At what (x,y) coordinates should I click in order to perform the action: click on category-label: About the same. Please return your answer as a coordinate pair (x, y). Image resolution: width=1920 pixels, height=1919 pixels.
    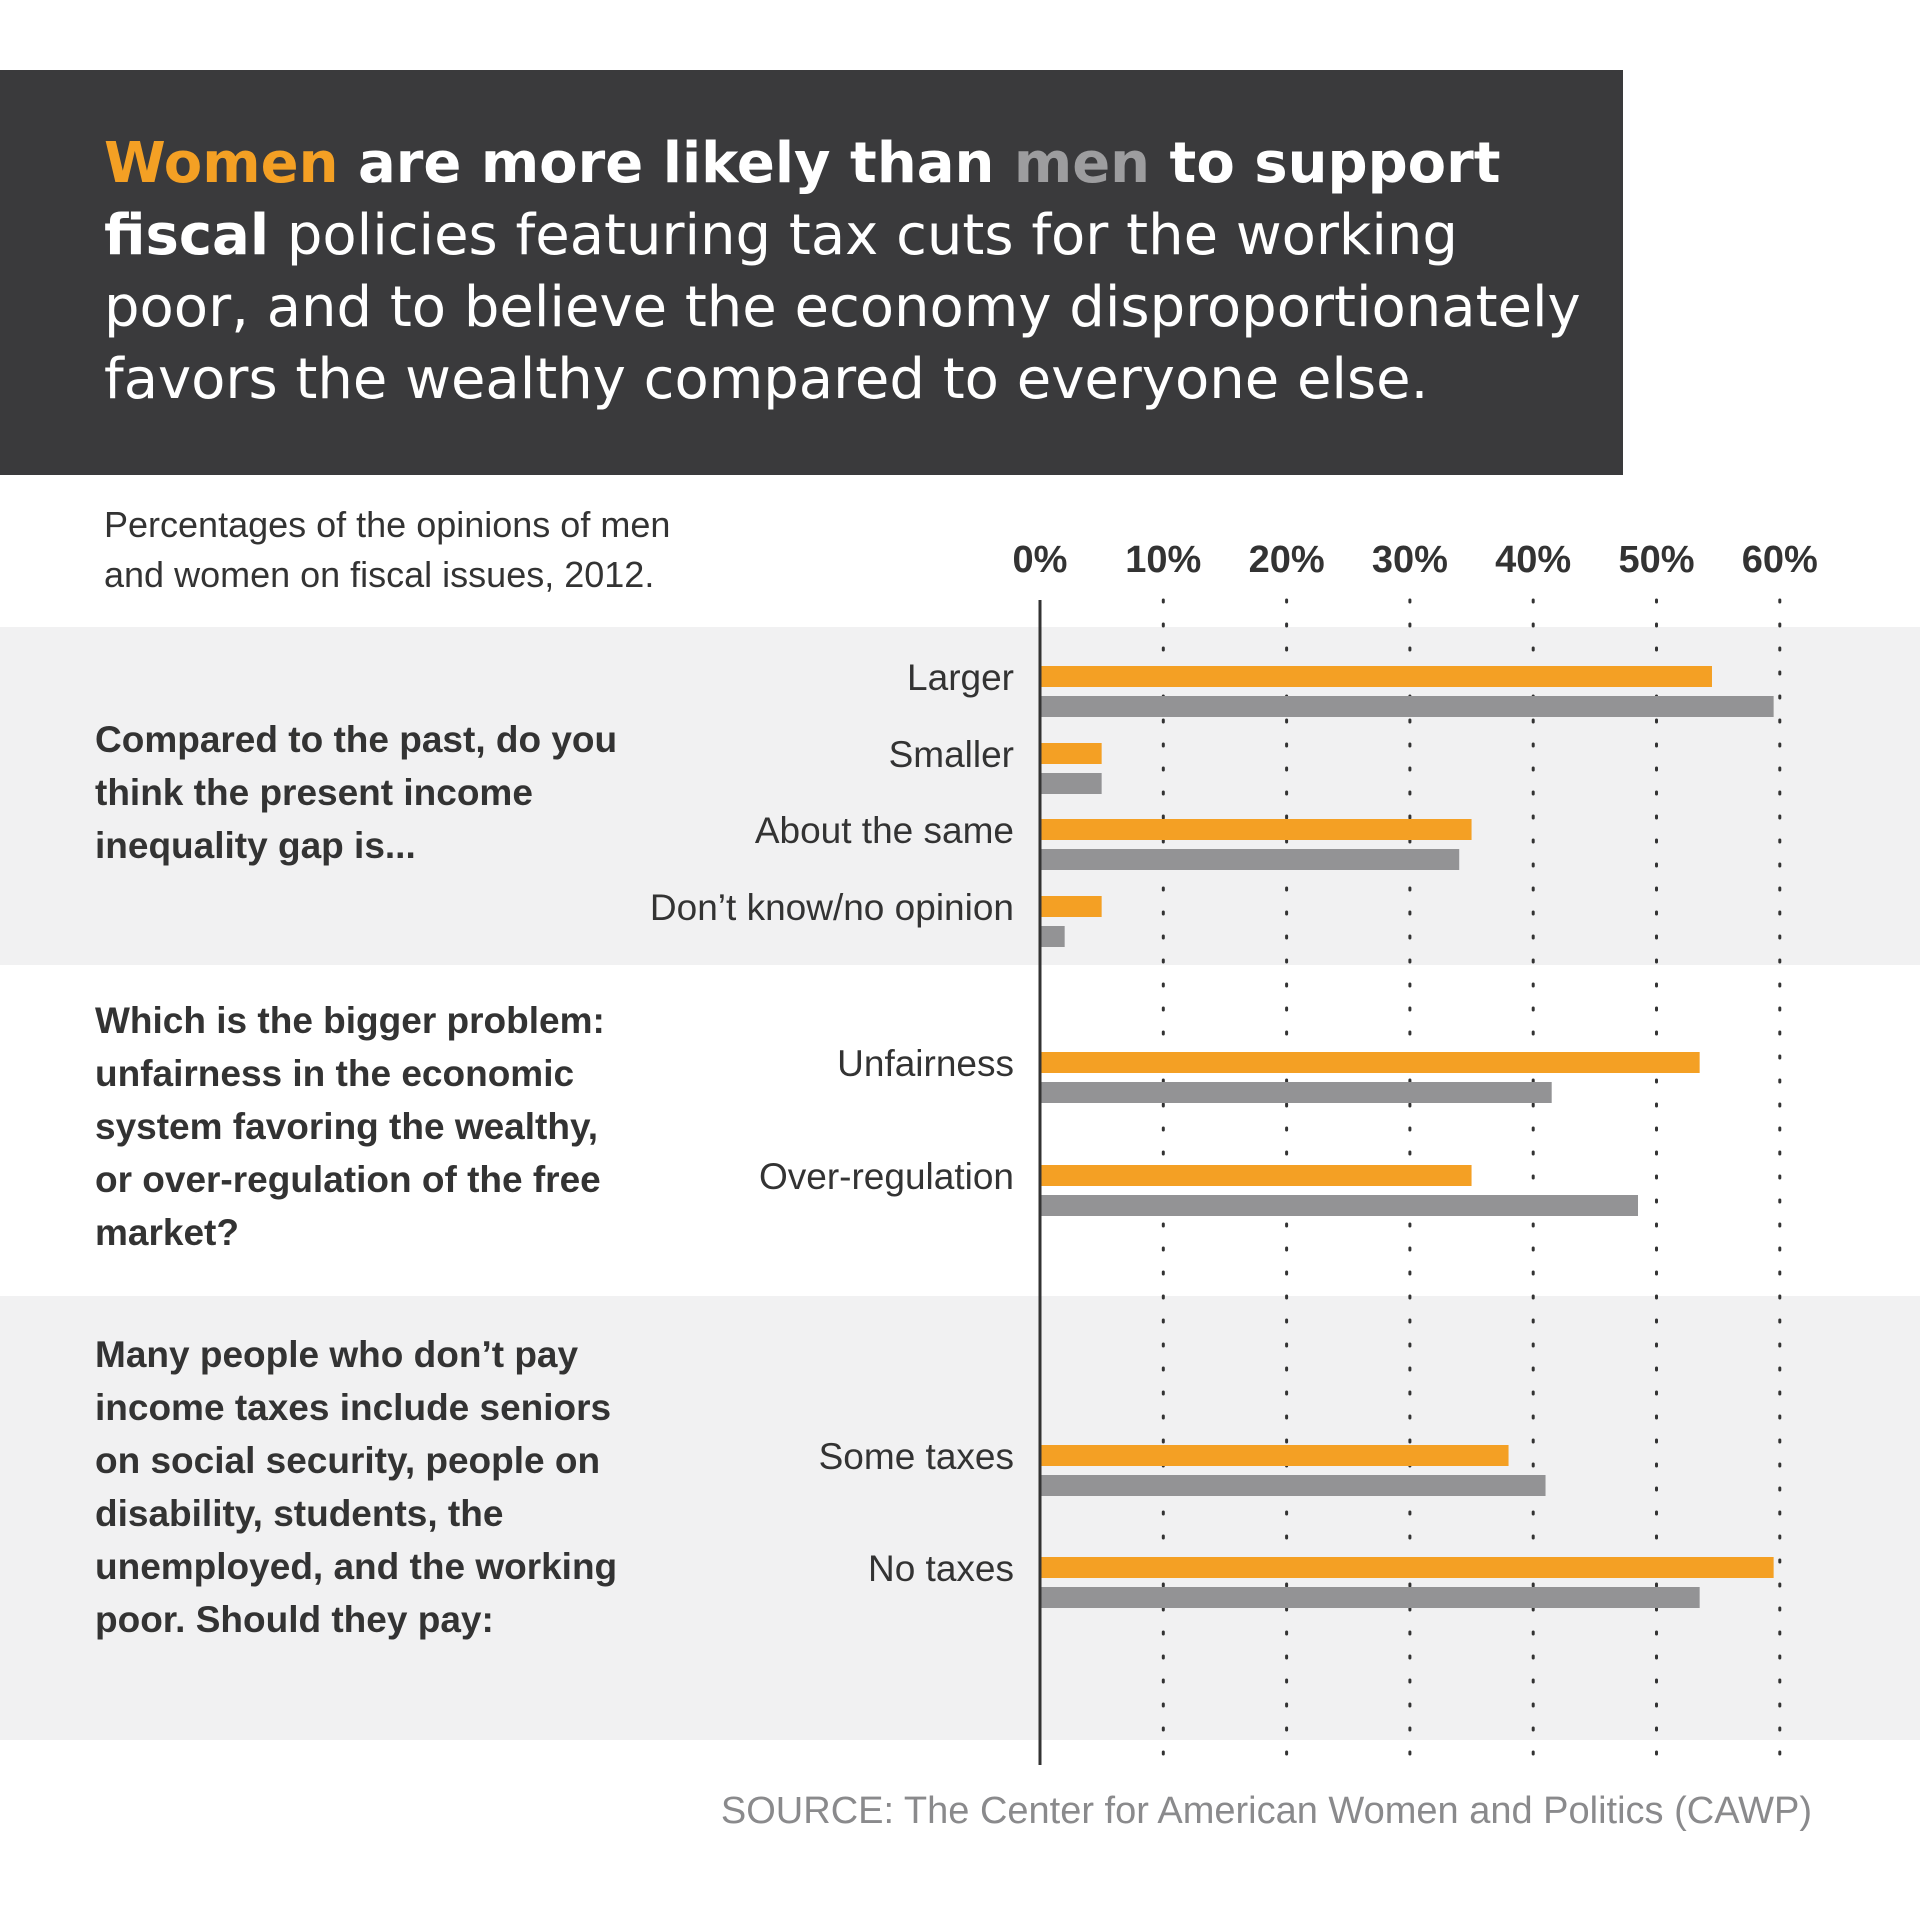
    Looking at the image, I should click on (884, 830).